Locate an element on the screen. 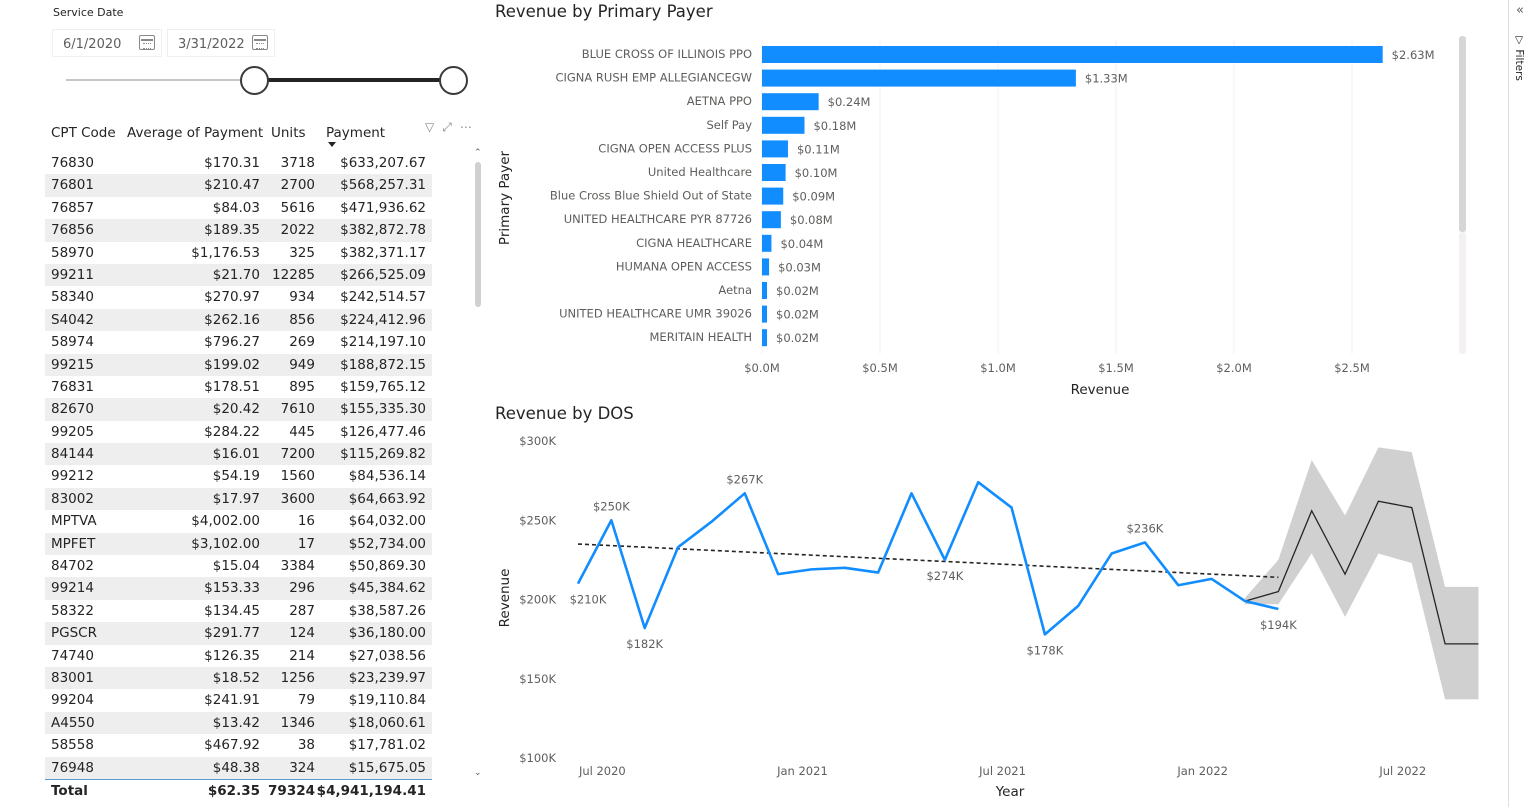  table-row: 99205 $284.22 445 $126,477.46 is located at coordinates (238, 432).